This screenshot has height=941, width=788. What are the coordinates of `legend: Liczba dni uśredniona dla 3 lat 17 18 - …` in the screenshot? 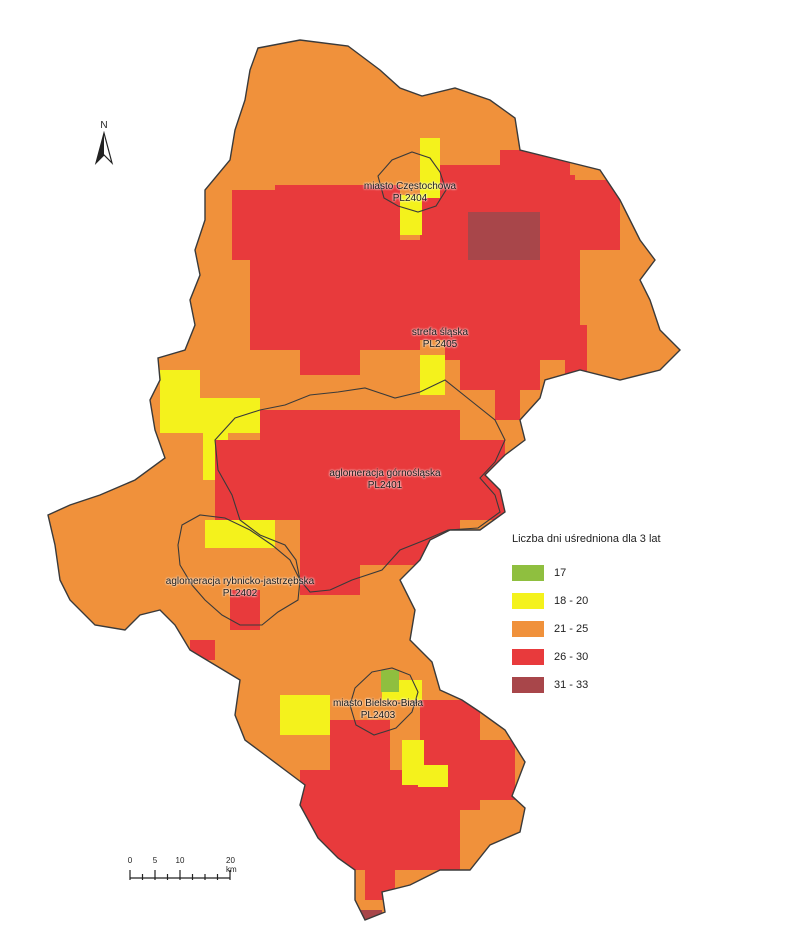 It's located at (612, 616).